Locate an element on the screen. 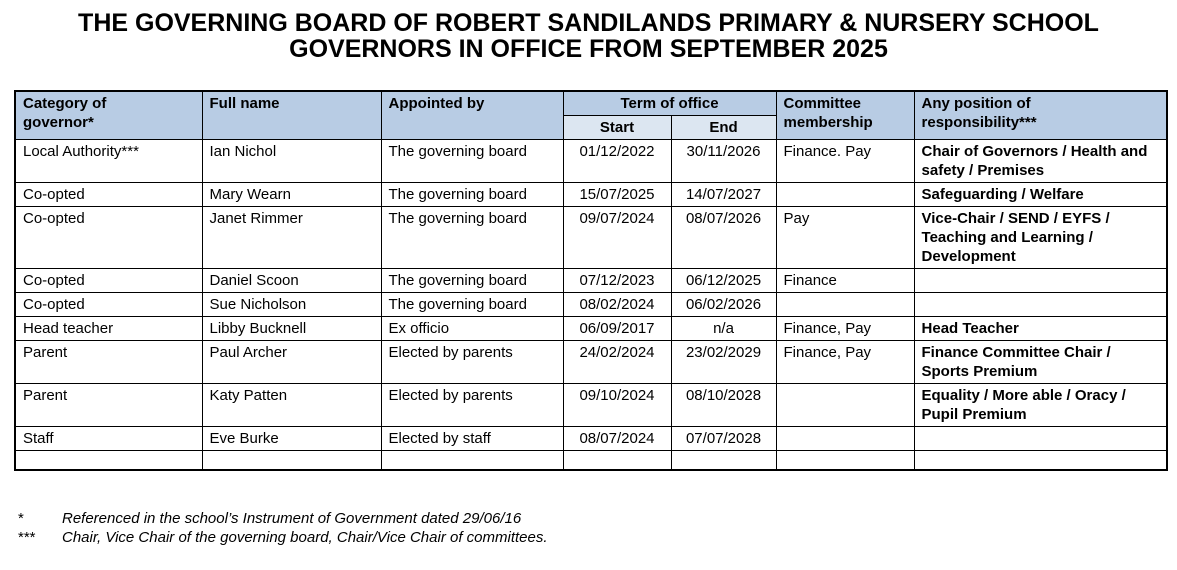  footnote-symbol: * is located at coordinates (21, 518).